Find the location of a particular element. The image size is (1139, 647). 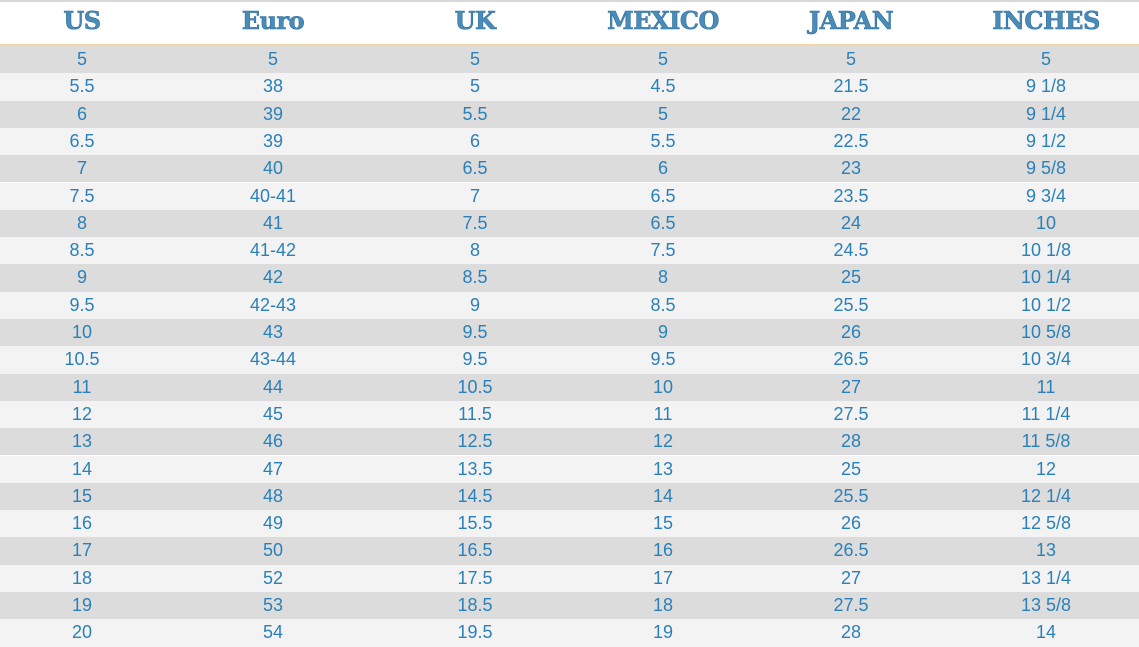

table-cell: 10 5/8 is located at coordinates (1046, 332).